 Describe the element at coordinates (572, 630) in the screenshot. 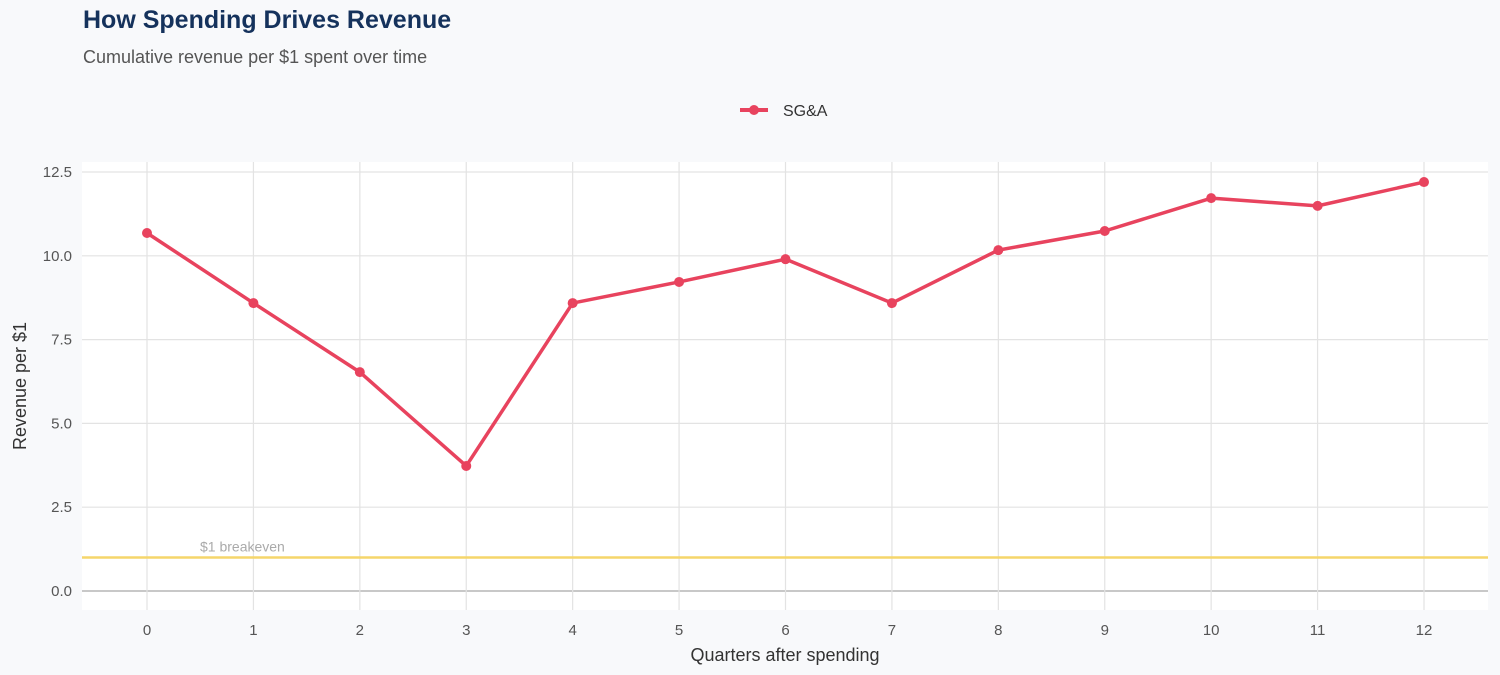

I see `x-tick-label: 4` at that location.